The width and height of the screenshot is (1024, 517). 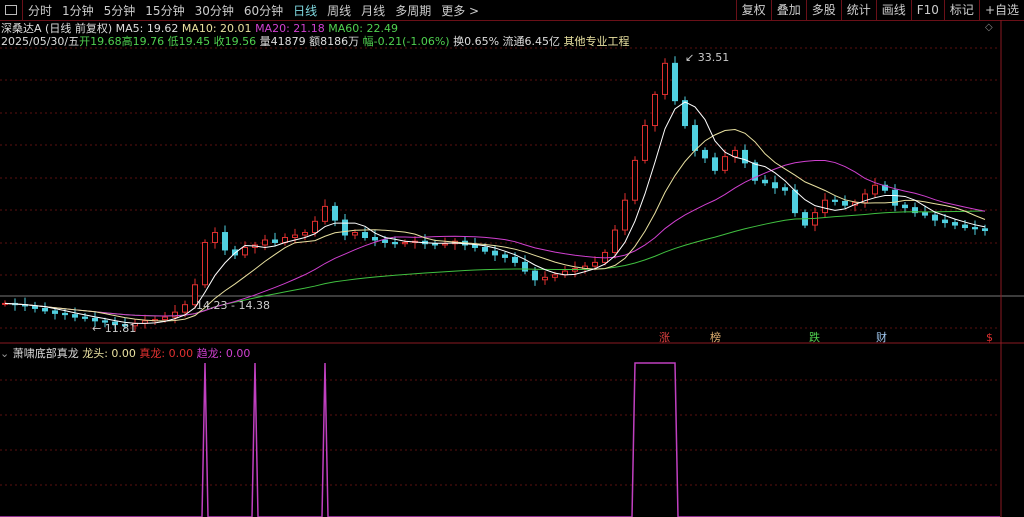 What do you see at coordinates (664, 337) in the screenshot?
I see `event-marker: 涨` at bounding box center [664, 337].